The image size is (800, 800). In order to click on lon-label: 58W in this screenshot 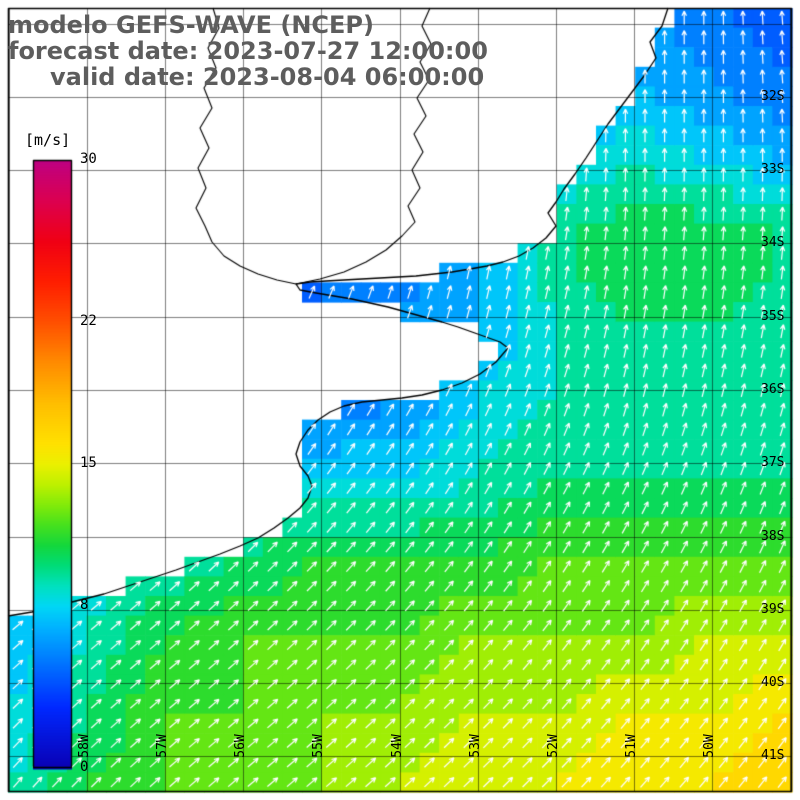, I will do `click(84, 746)`.